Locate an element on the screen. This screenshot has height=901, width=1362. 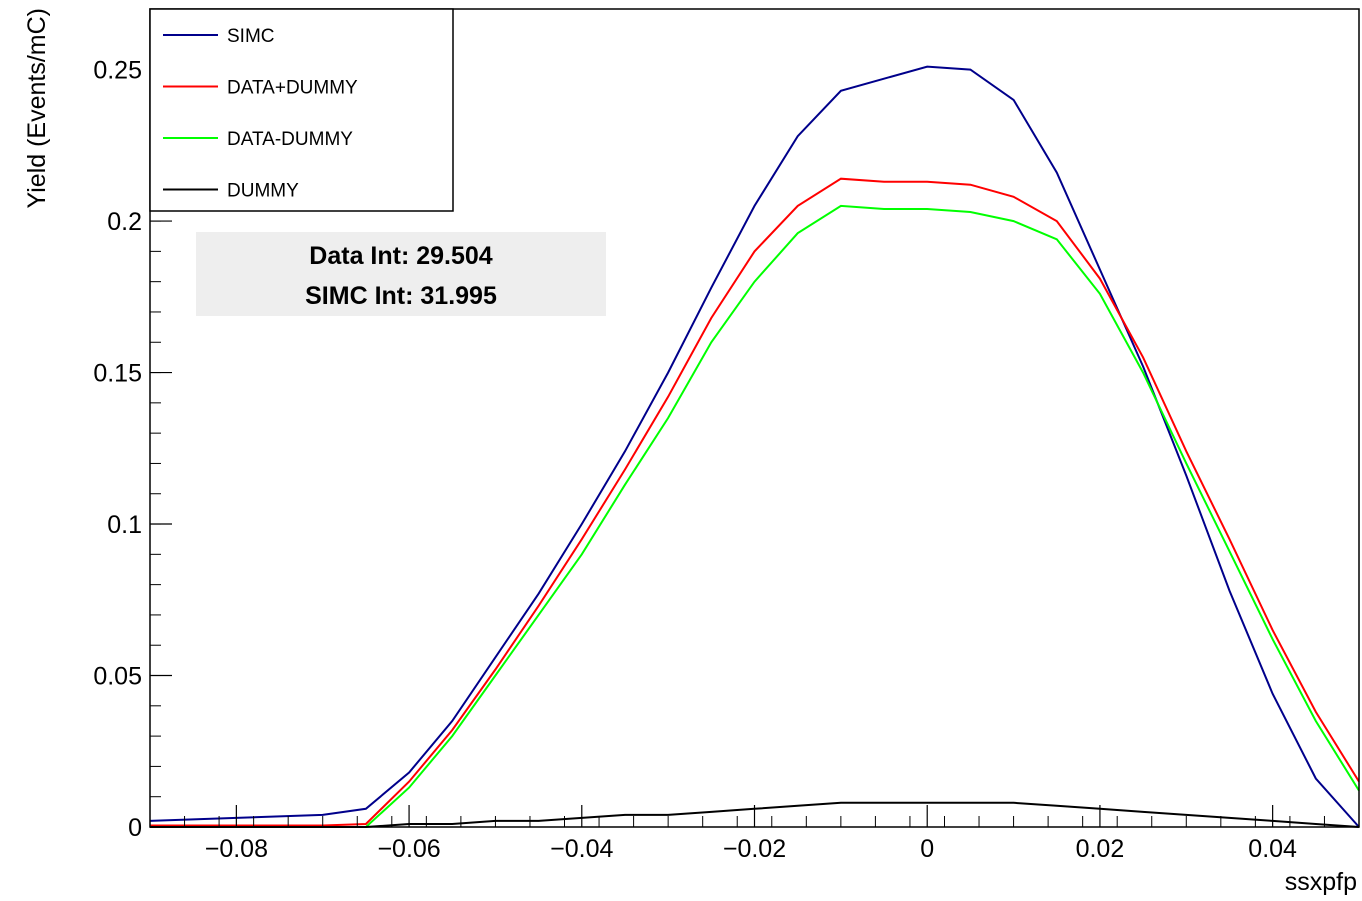
legend-label-data-dummy: DATA-DUMMY is located at coordinates (290, 139).